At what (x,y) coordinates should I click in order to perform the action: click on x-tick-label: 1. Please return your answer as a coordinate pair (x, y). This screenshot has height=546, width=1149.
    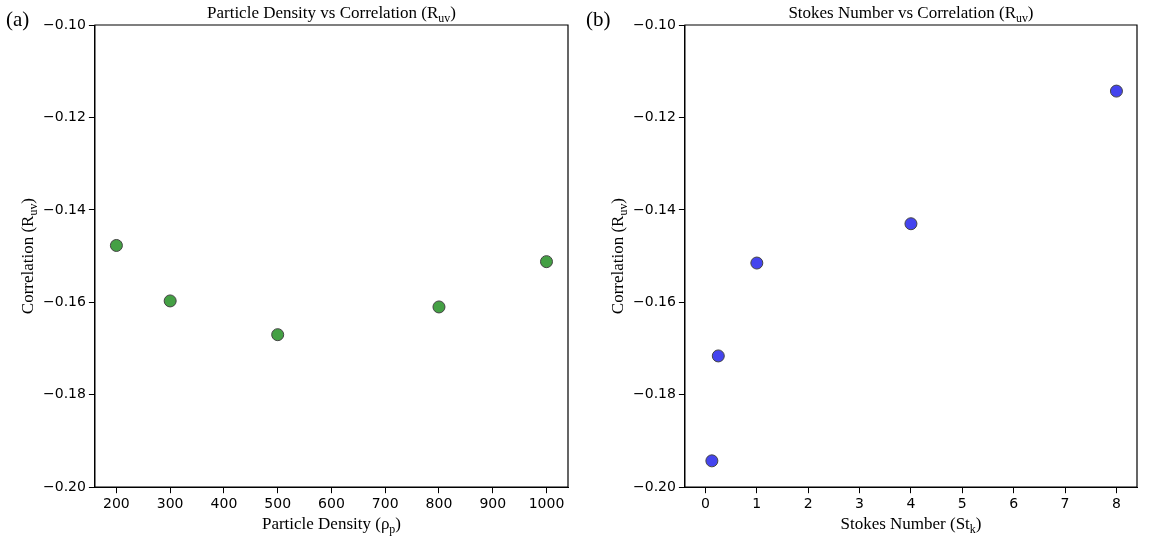
    Looking at the image, I should click on (757, 503).